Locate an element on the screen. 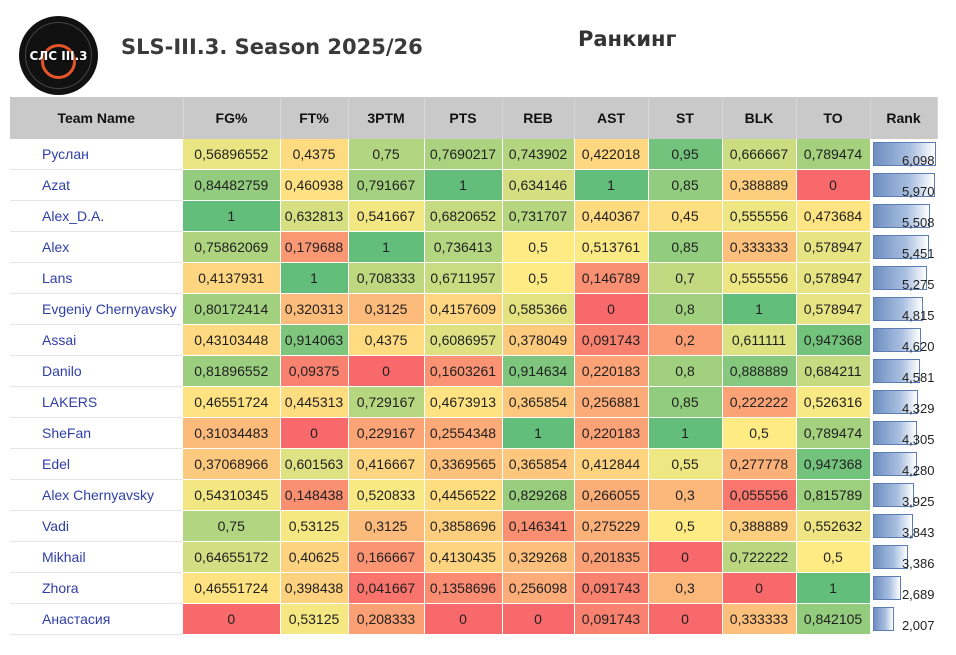 This screenshot has width=956, height=655. team-name-cell: SheFan is located at coordinates (96, 433).